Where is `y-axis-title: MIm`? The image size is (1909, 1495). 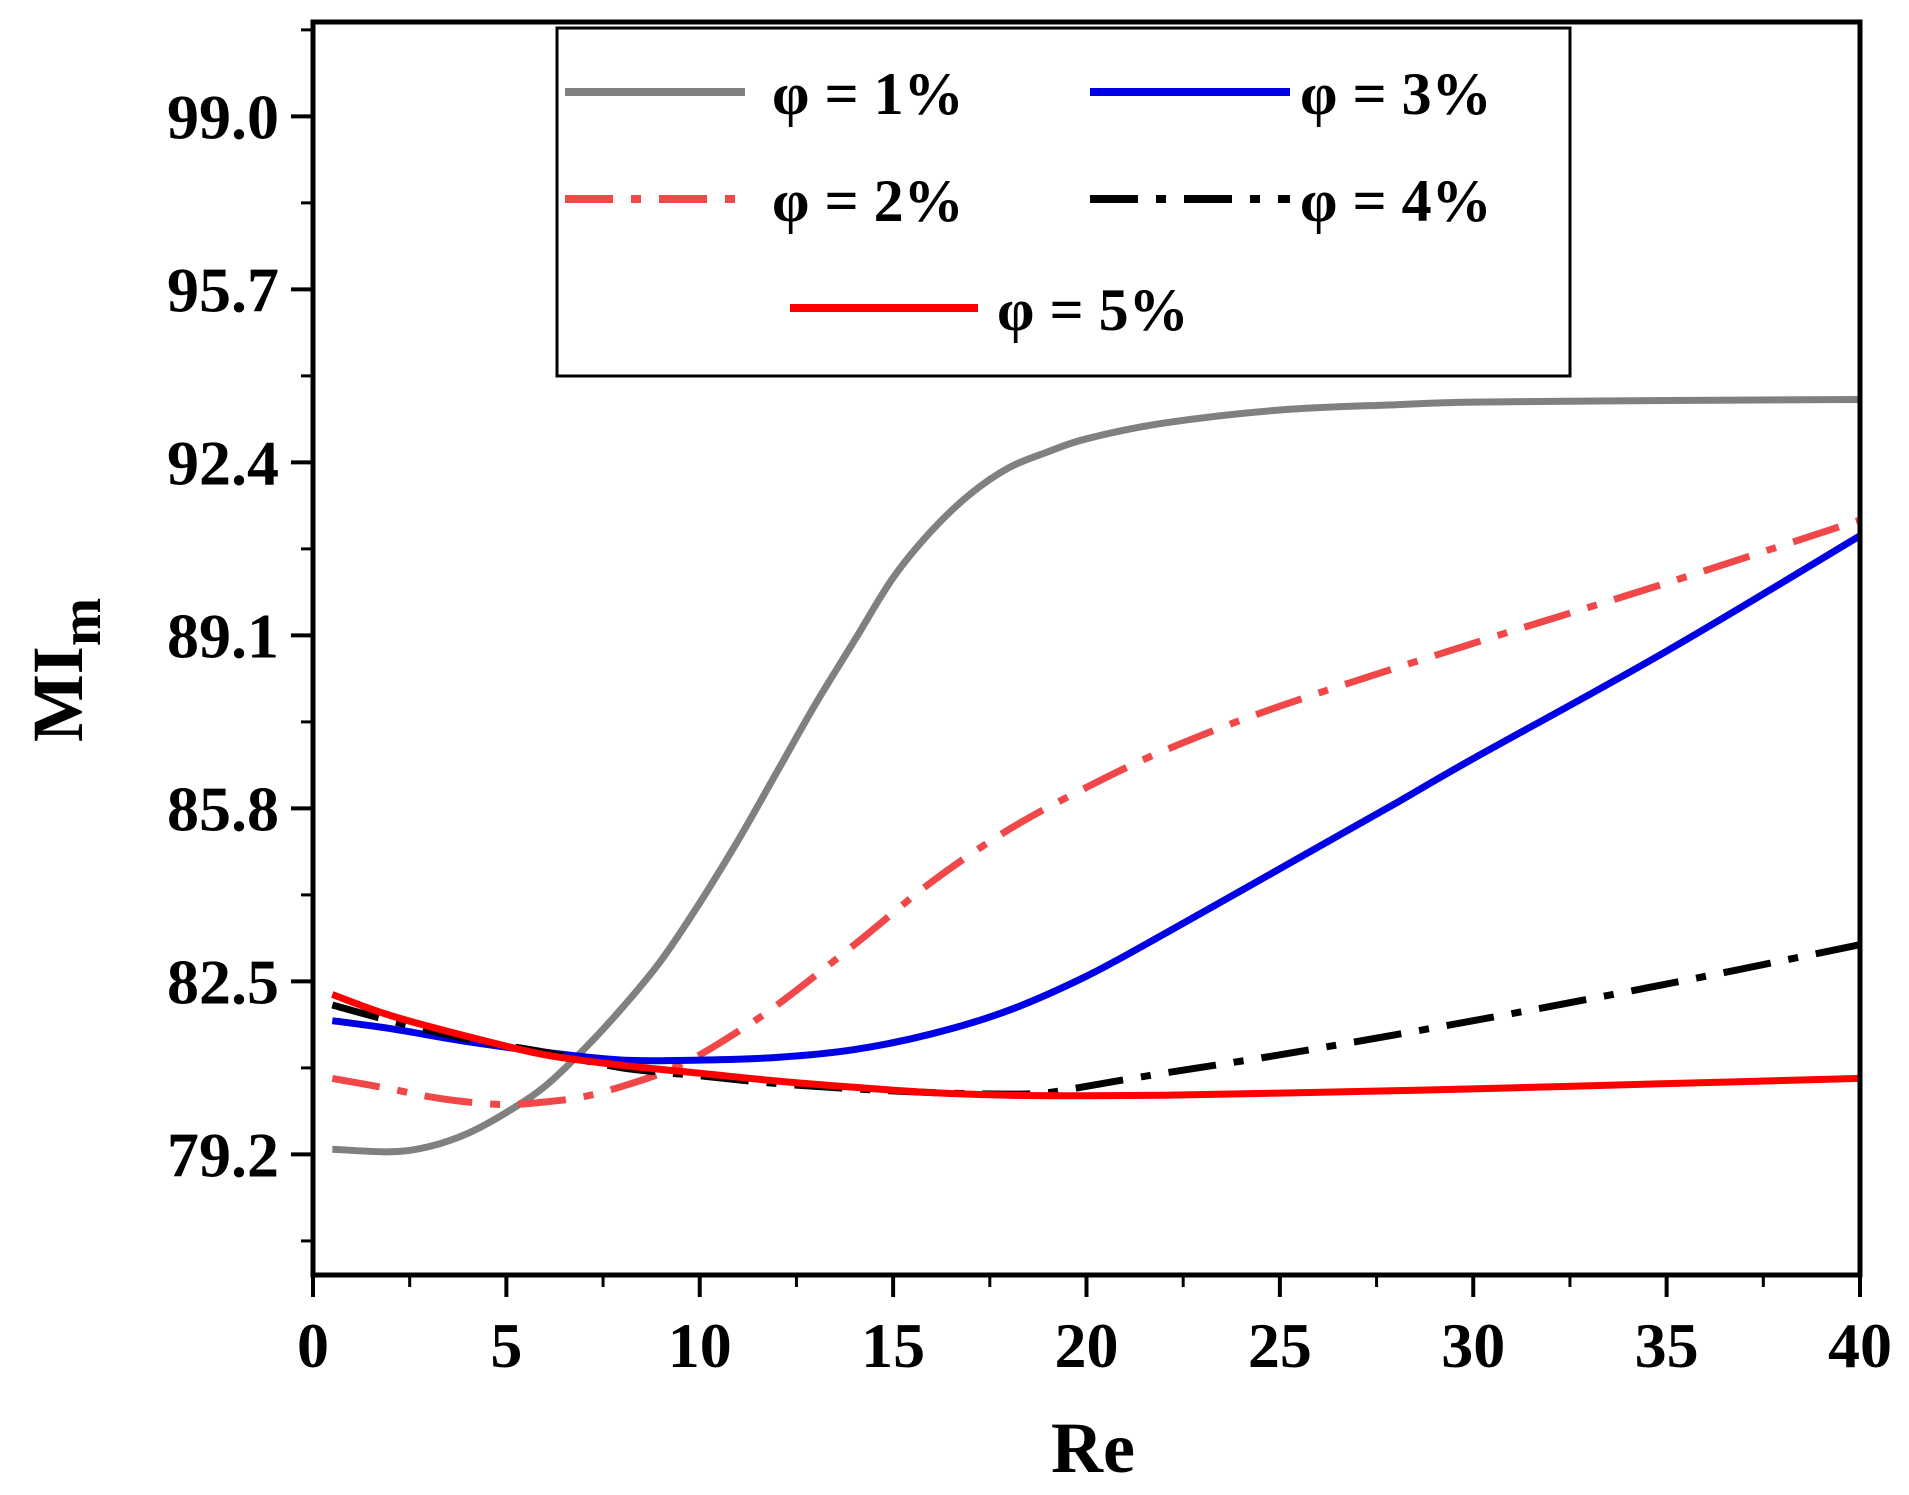 y-axis-title: MIm is located at coordinates (65, 670).